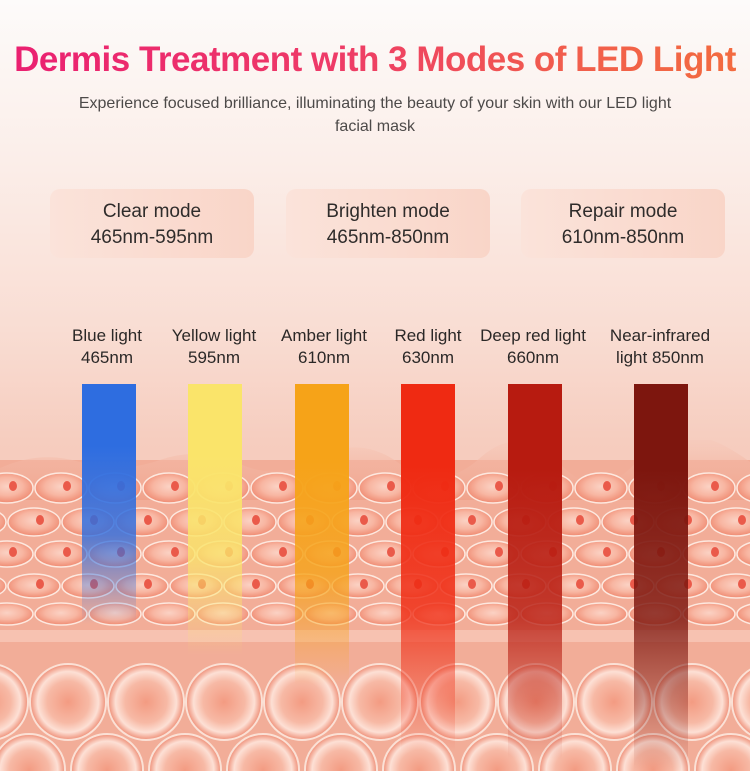 The height and width of the screenshot is (771, 750). I want to click on light-wavelength: 465nm, so click(107, 357).